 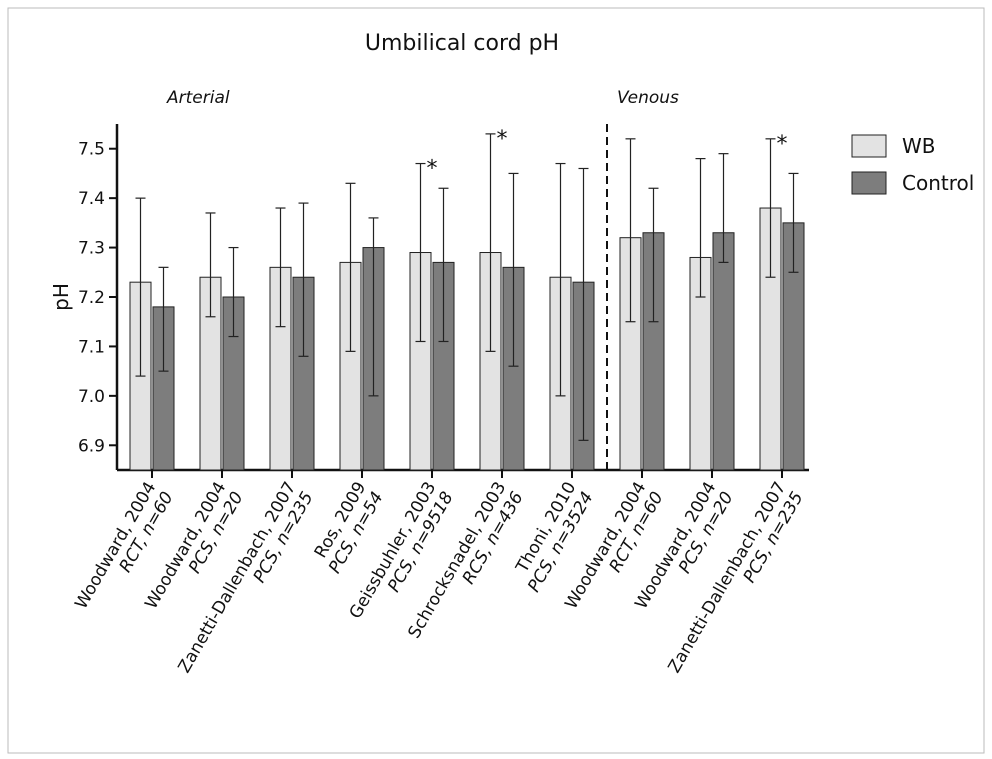 I want to click on bar, so click(x=723, y=351).